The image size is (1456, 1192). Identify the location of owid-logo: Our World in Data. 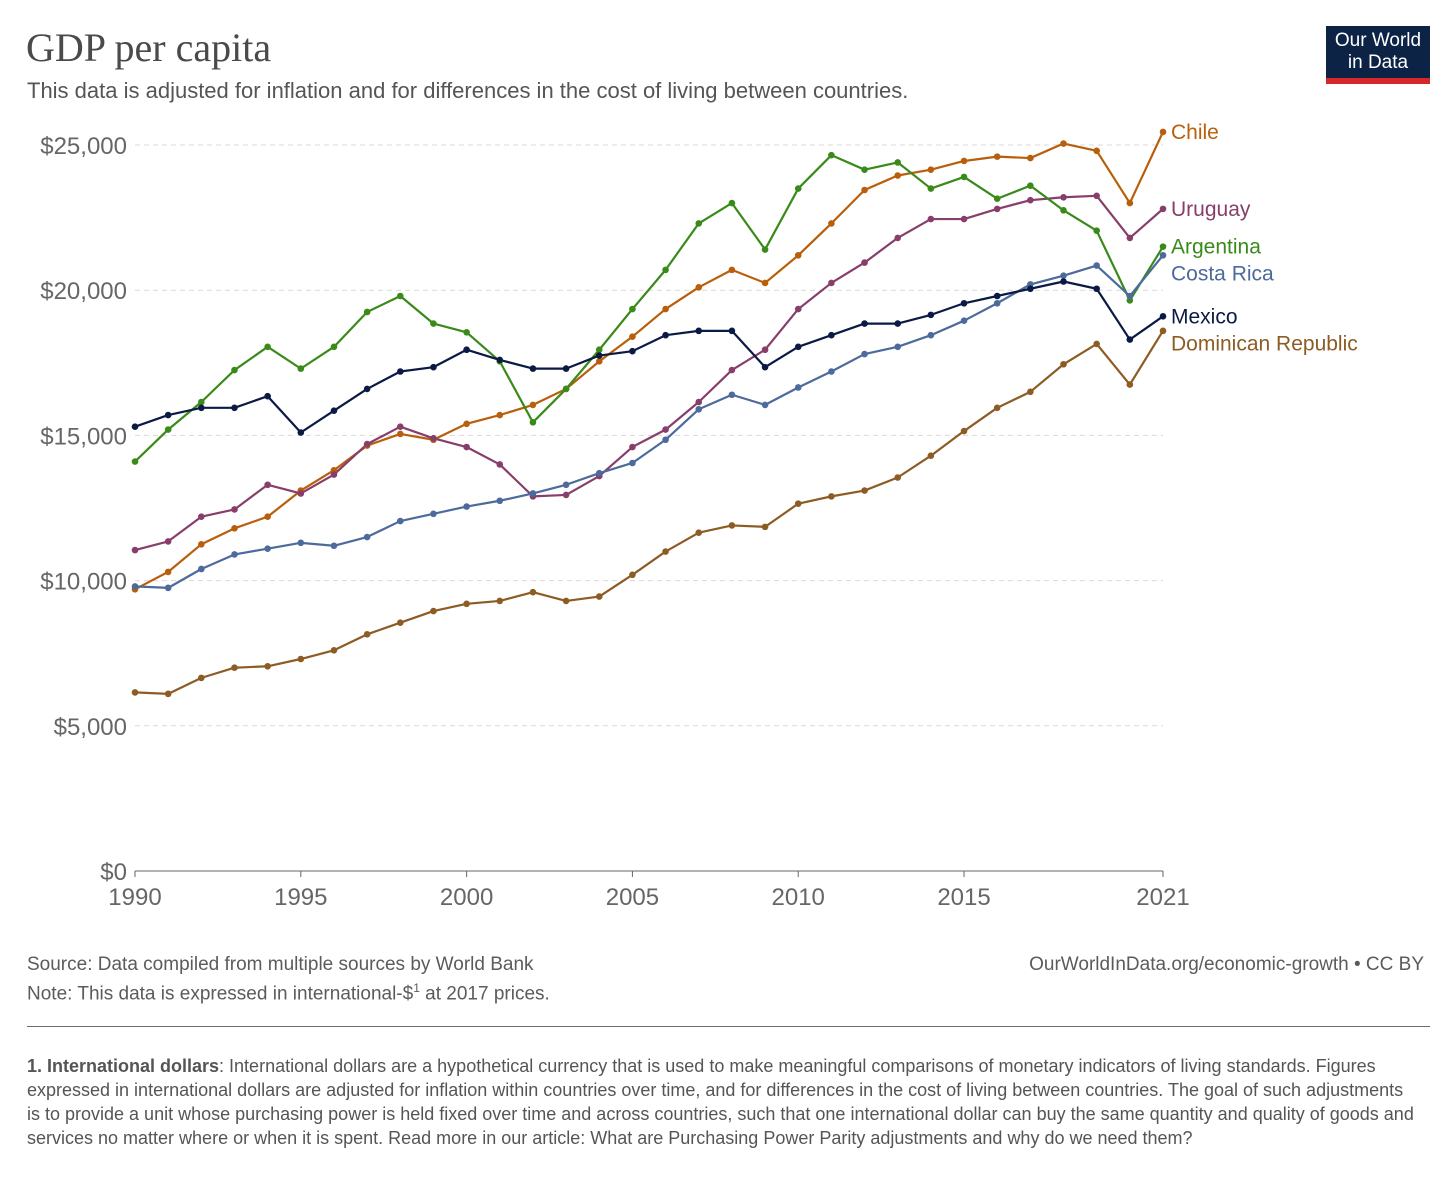
(1378, 55).